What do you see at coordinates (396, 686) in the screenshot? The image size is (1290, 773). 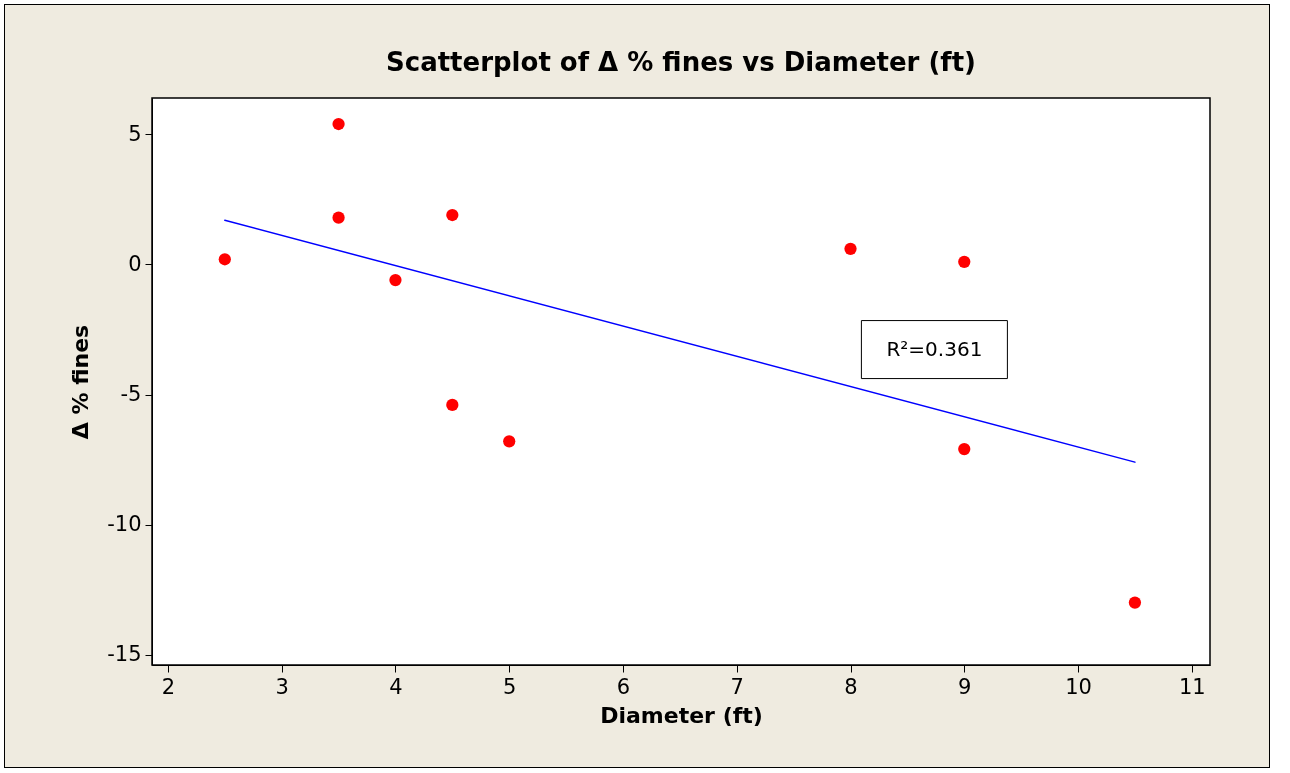 I see `x-tick-label: 4` at bounding box center [396, 686].